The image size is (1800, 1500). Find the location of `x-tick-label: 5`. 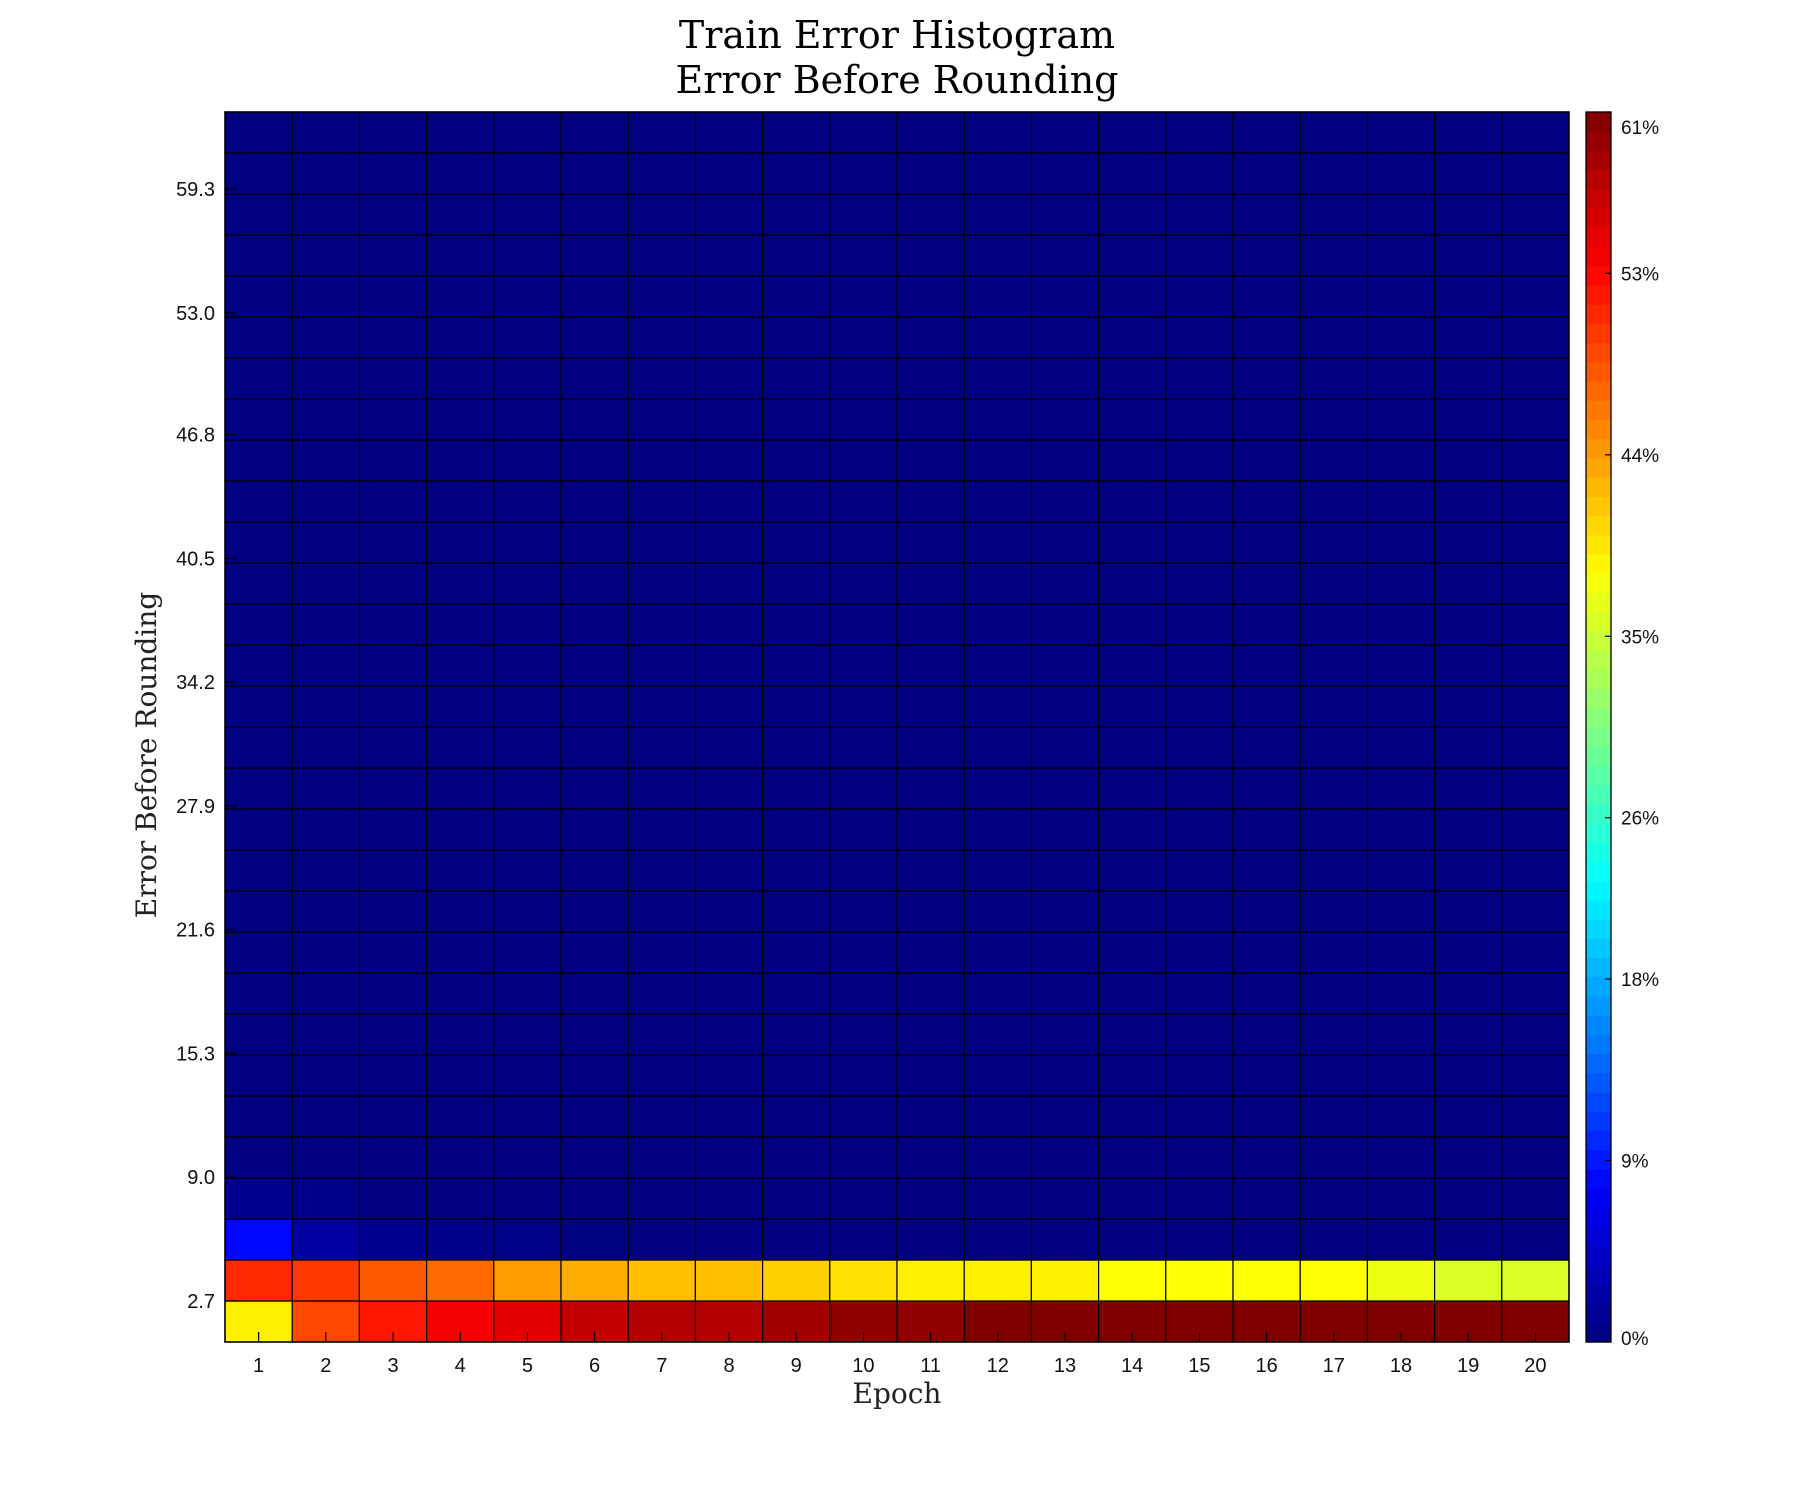

x-tick-label: 5 is located at coordinates (527, 1366).